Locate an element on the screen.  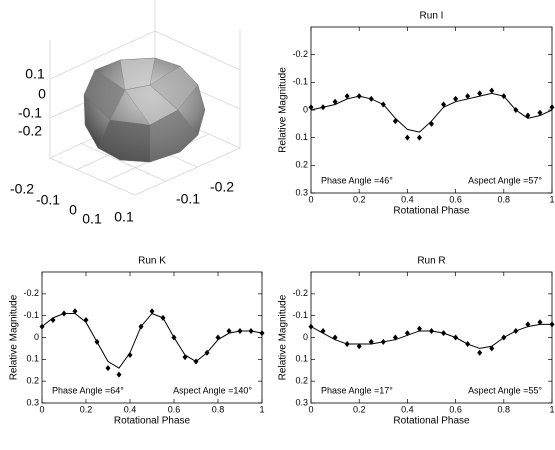
chart-title: Run I is located at coordinates (432, 16).